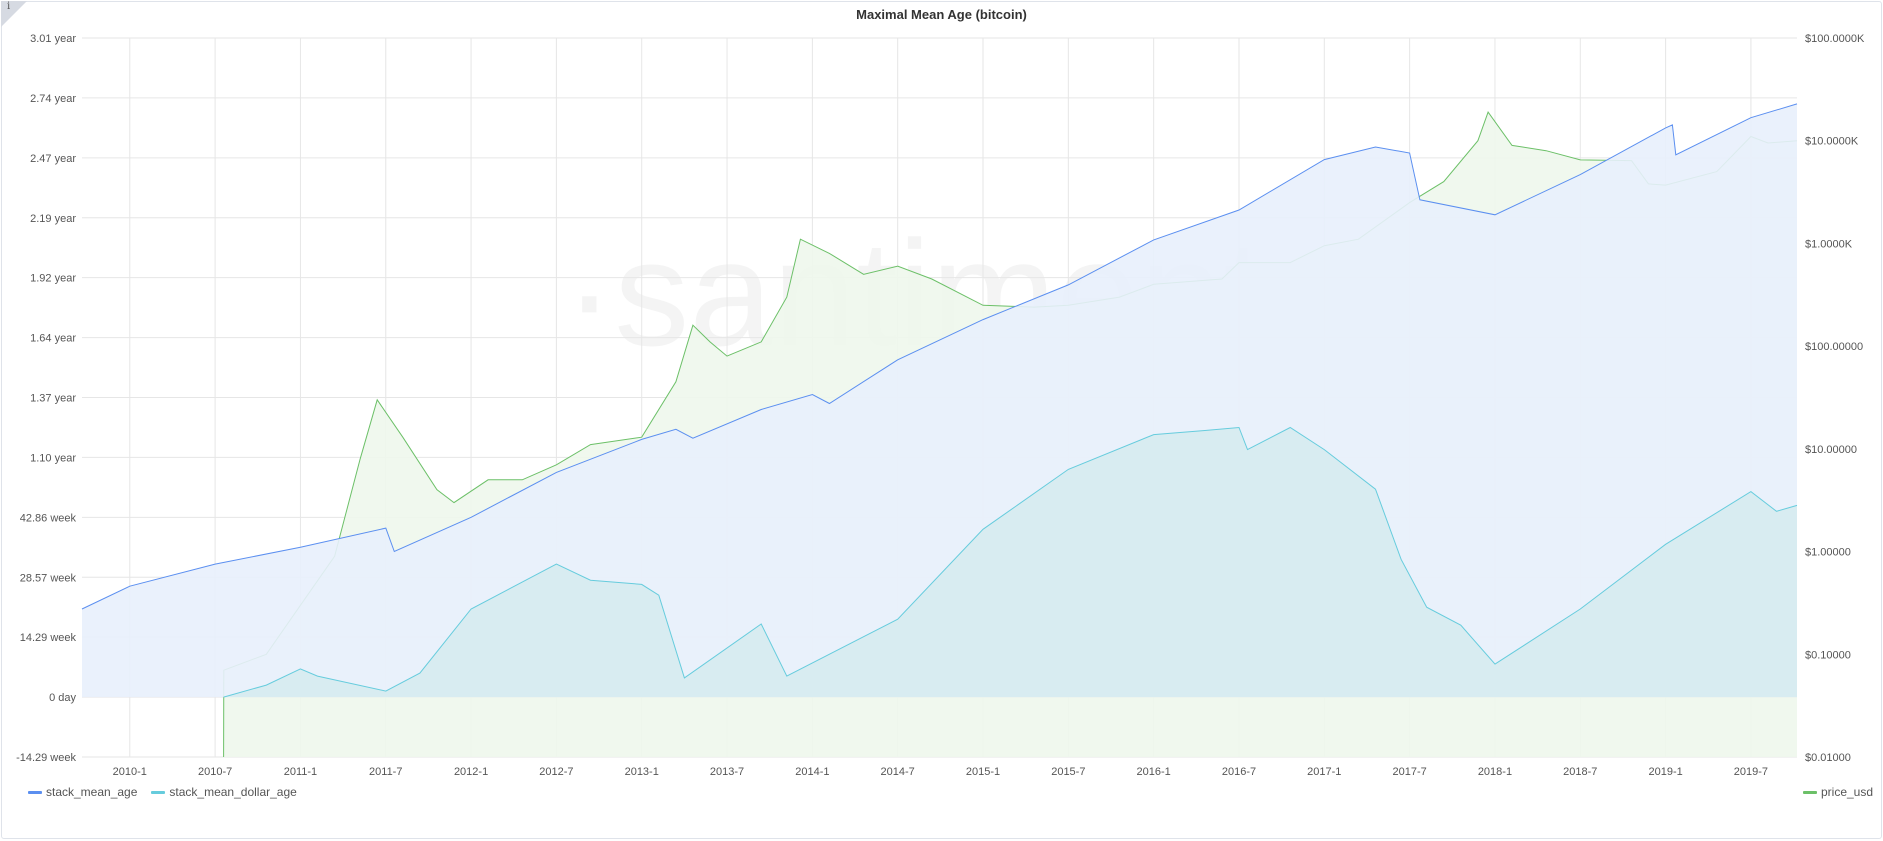 This screenshot has height=841, width=1883. What do you see at coordinates (1829, 244) in the screenshot?
I see `y-right-tick-label: $1.0000K` at bounding box center [1829, 244].